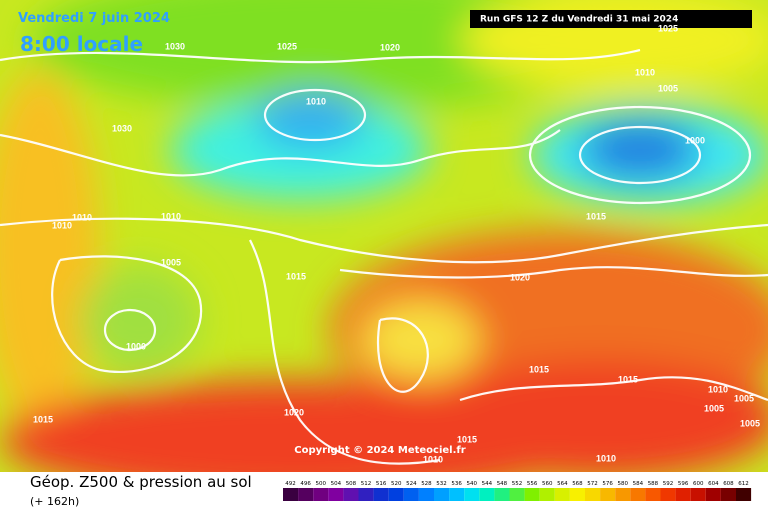 The image size is (768, 512). What do you see at coordinates (351, 484) in the screenshot?
I see `scale-label: 508` at bounding box center [351, 484].